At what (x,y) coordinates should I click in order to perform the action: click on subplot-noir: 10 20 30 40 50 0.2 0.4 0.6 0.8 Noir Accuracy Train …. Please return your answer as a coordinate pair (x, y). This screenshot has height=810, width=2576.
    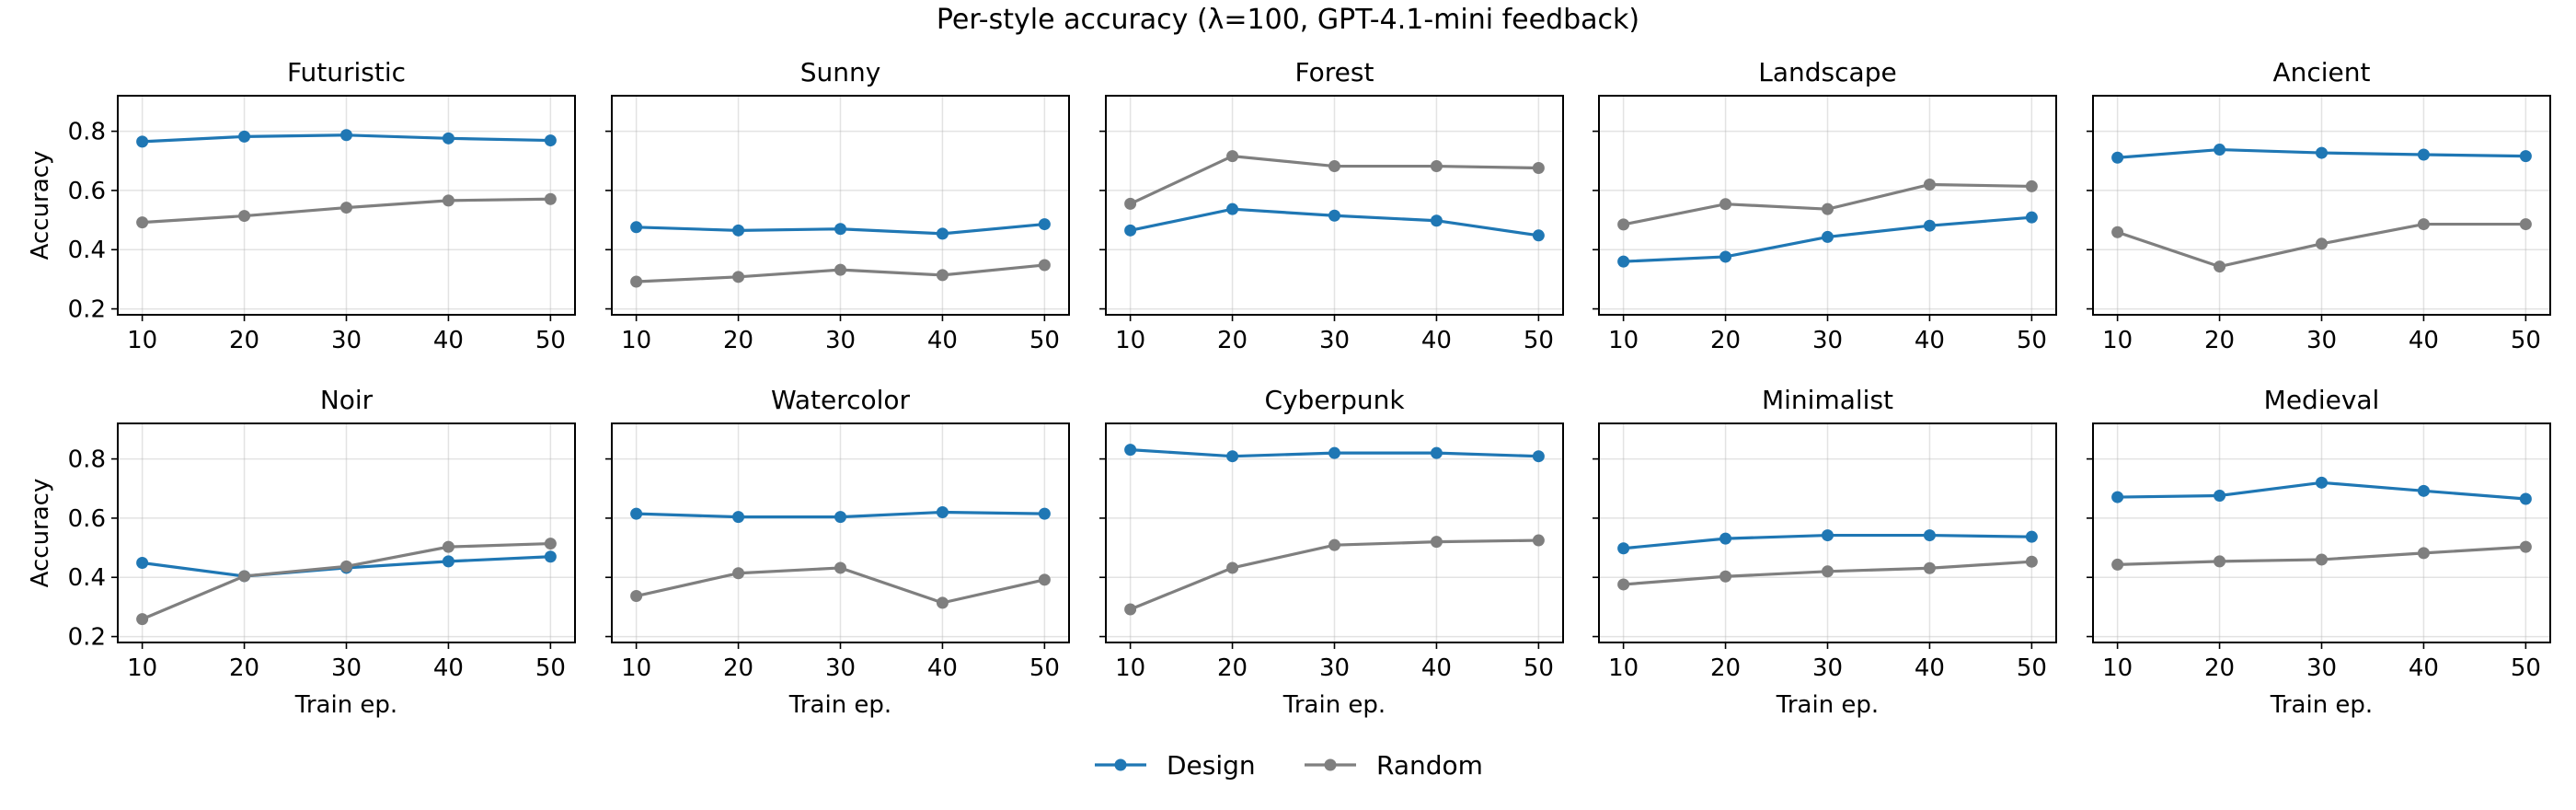
    Looking at the image, I should click on (301, 552).